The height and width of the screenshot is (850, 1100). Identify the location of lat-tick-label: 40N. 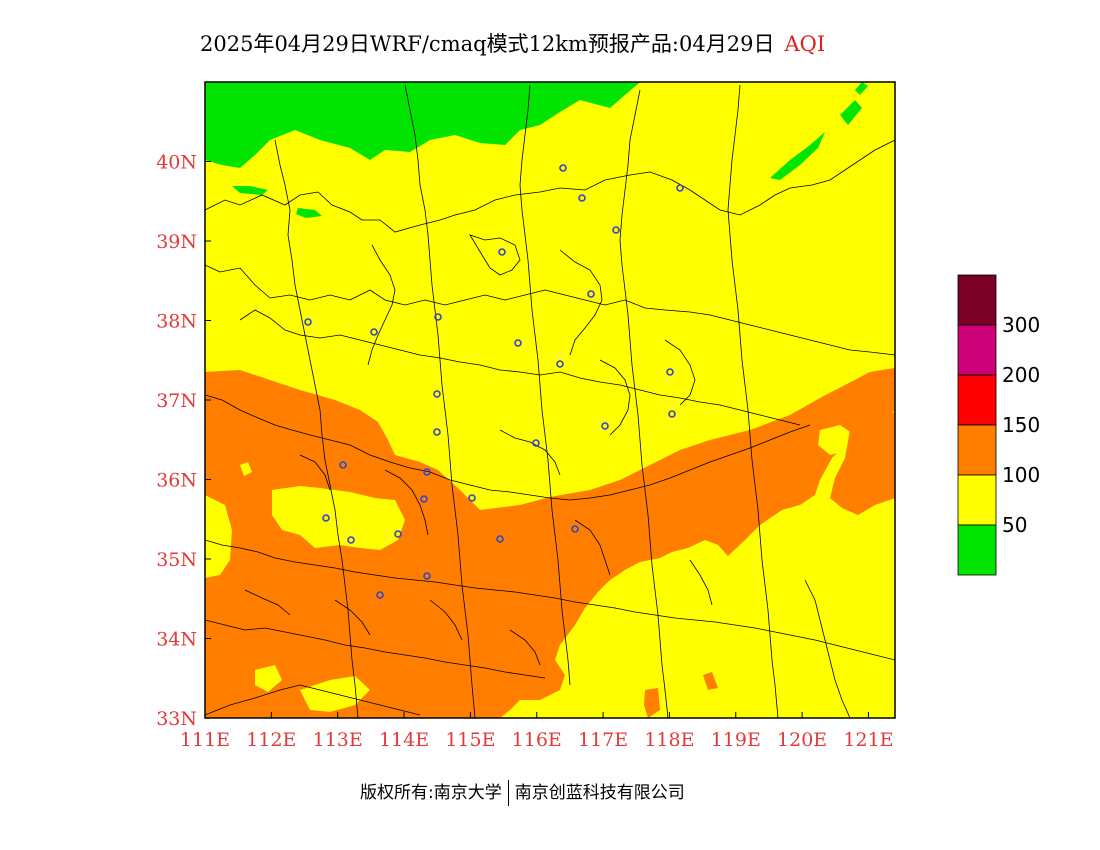
(176, 163).